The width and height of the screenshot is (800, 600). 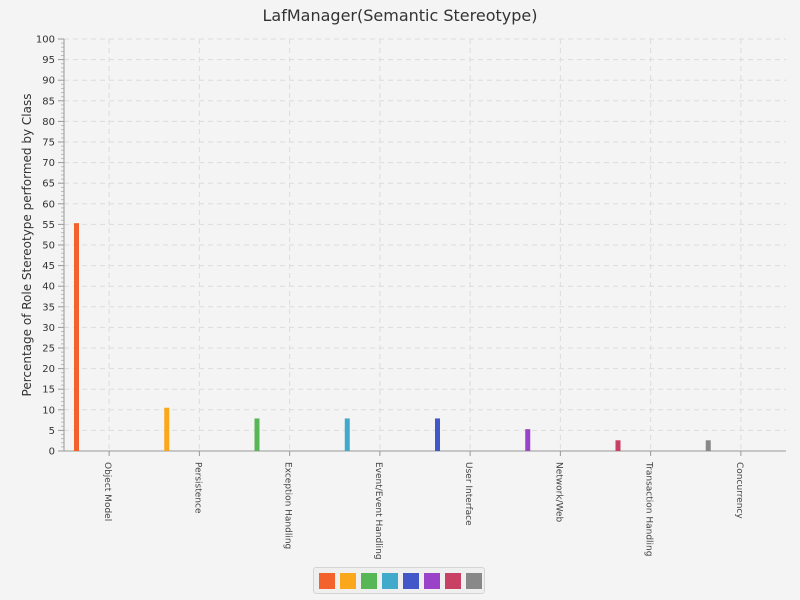 What do you see at coordinates (52, 431) in the screenshot?
I see `y-tick-label: 5` at bounding box center [52, 431].